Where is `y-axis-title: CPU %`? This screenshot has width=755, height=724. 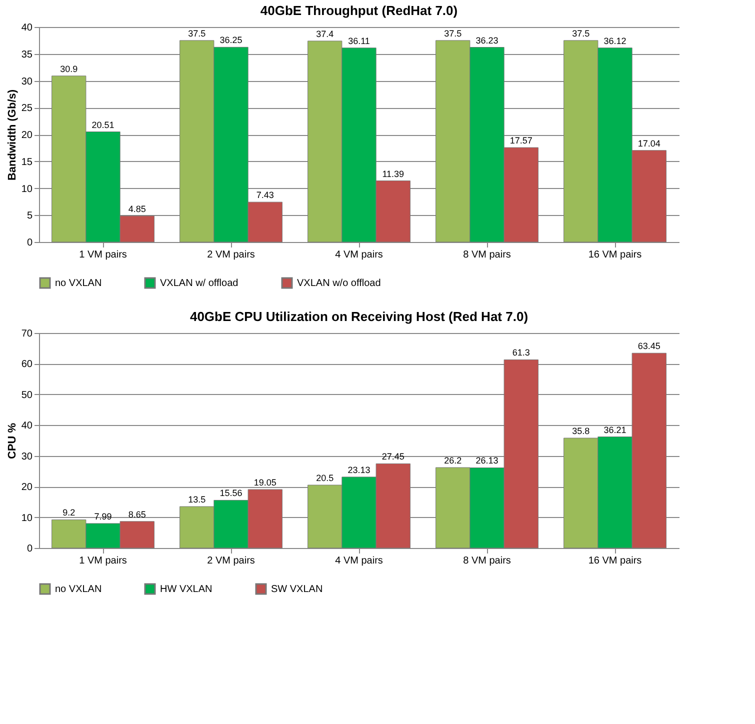
y-axis-title: CPU % is located at coordinates (12, 441).